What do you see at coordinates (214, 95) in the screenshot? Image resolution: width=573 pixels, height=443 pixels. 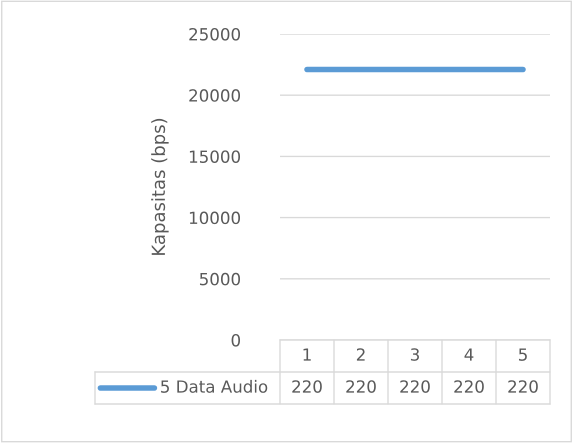 I see `y-tick-label: 20000` at bounding box center [214, 95].